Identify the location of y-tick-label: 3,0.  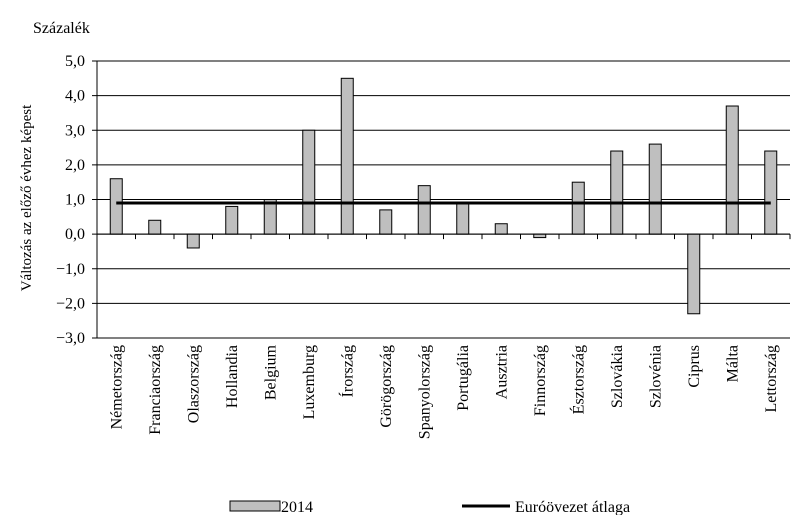
(75, 130).